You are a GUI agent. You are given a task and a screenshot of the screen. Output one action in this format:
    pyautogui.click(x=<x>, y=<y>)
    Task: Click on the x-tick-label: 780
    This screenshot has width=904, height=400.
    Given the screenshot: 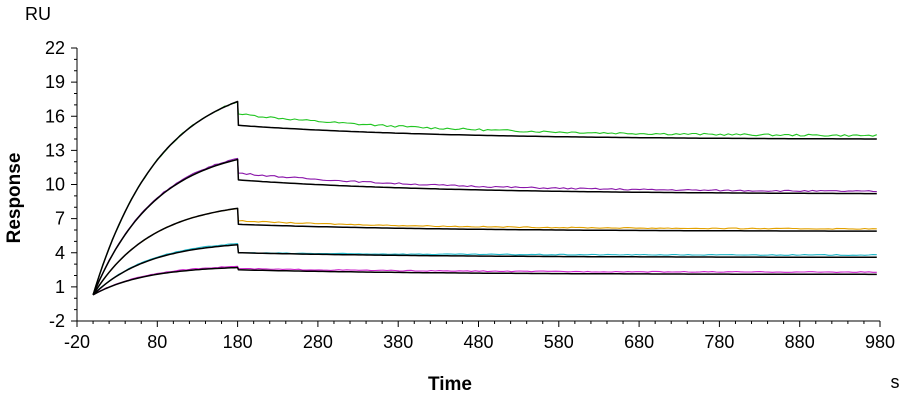 What is the action you would take?
    pyautogui.click(x=719, y=342)
    